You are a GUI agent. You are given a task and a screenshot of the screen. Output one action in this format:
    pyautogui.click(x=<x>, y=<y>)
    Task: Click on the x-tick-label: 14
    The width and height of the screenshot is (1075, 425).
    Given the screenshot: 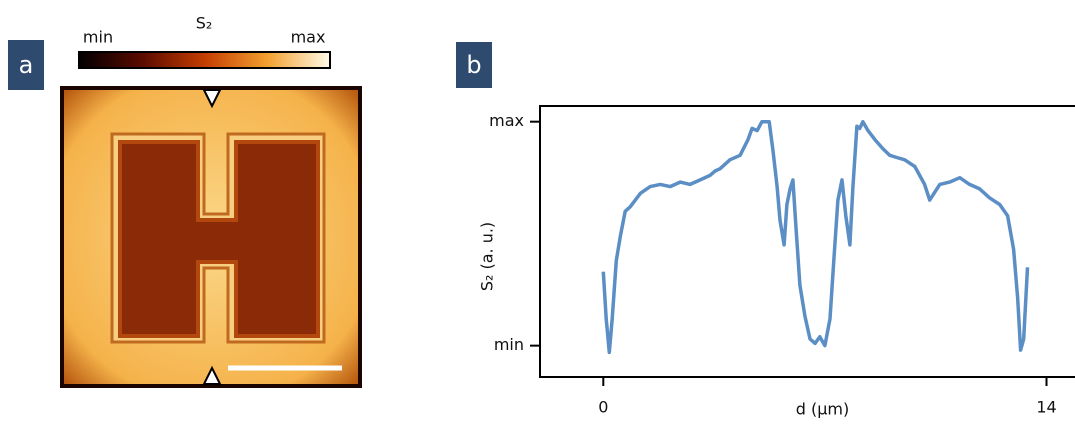 What is the action you would take?
    pyautogui.click(x=1046, y=407)
    